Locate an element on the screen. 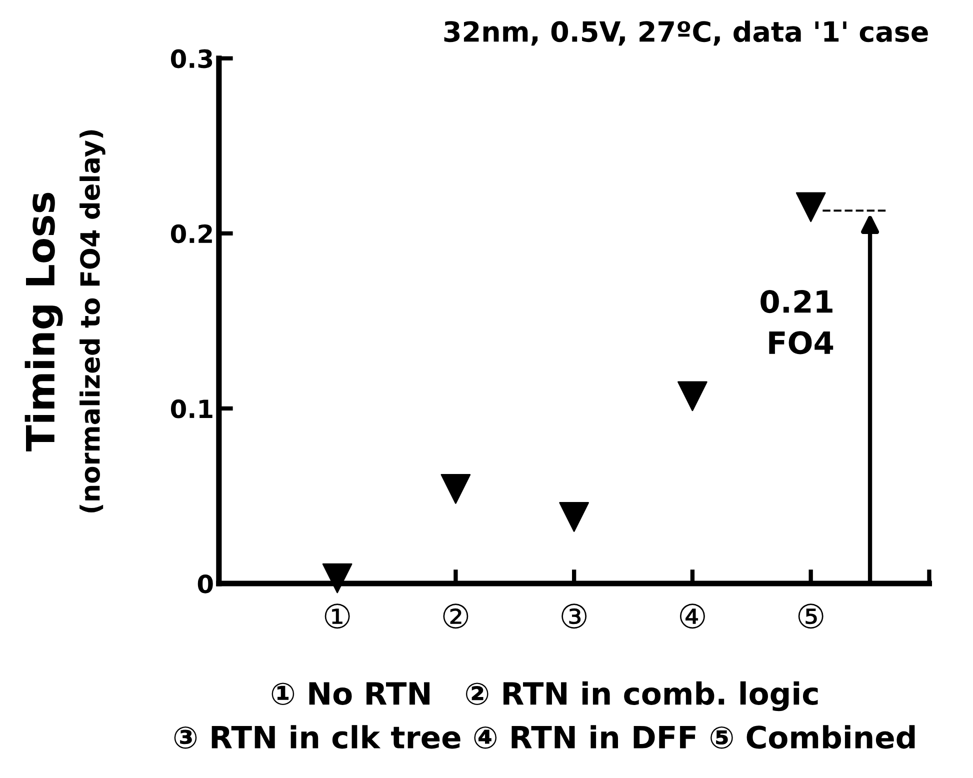  x-tick-label: ⑤ is located at coordinates (811, 616).